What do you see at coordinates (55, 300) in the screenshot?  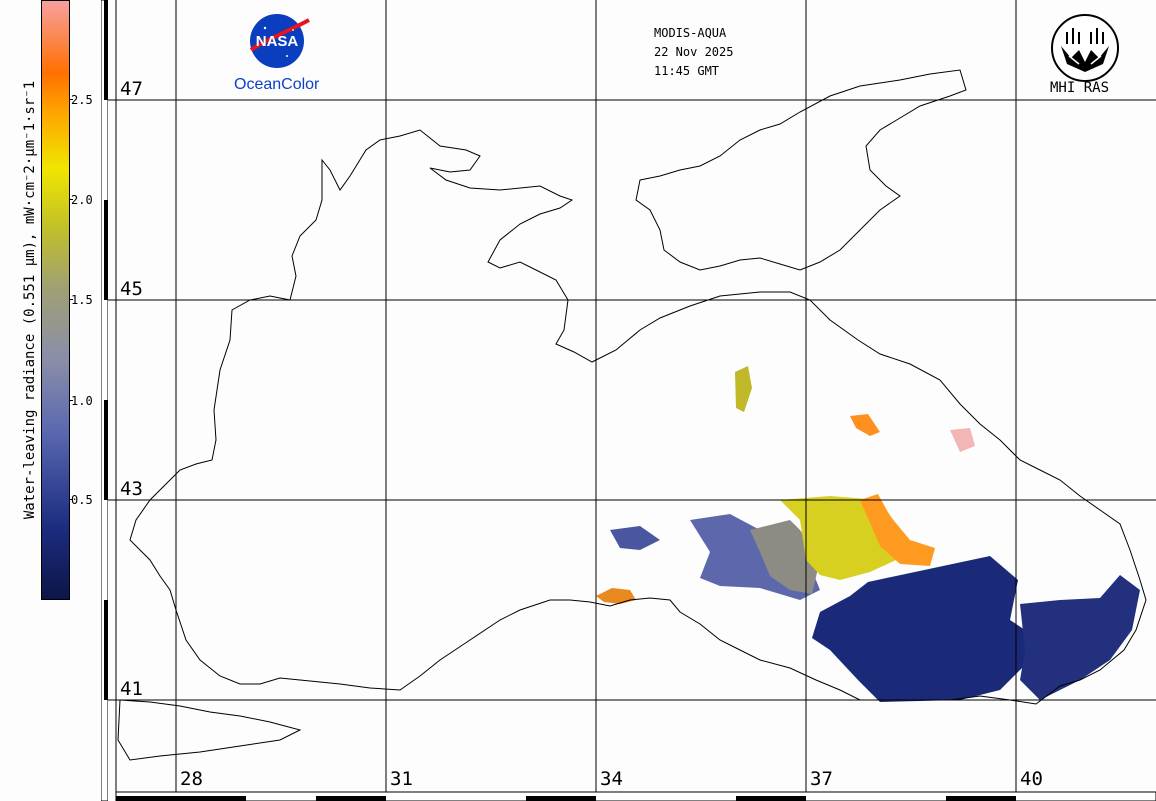 I see `colorbar-gradient` at bounding box center [55, 300].